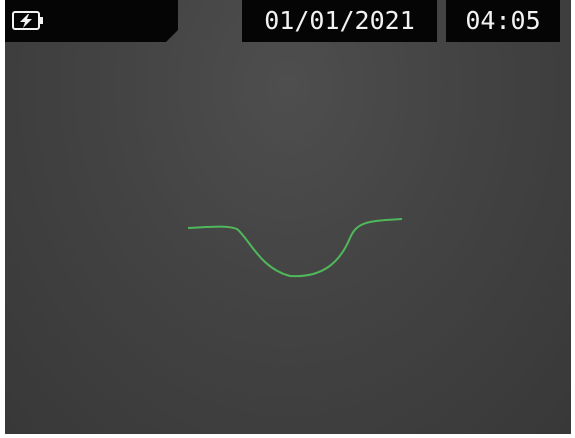 This screenshot has height=438, width=575. Describe the element at coordinates (27, 20) in the screenshot. I see `battery-icon` at that location.